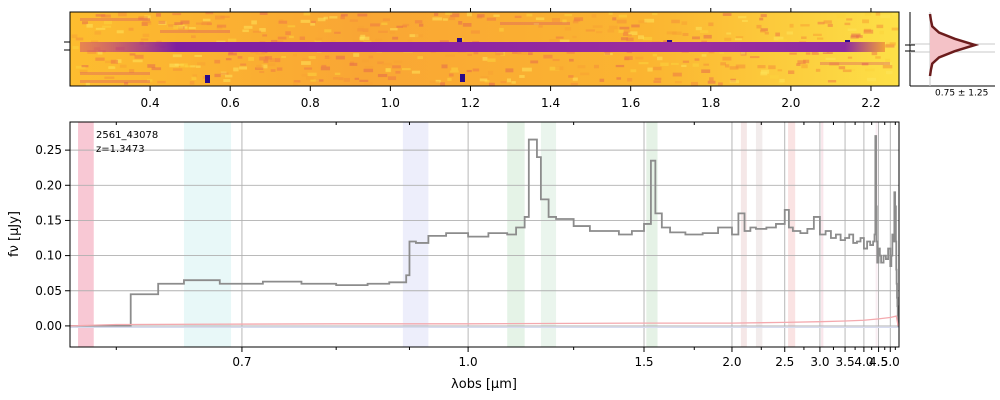 The height and width of the screenshot is (400, 1000). What do you see at coordinates (550, 103) in the screenshot?
I see `heatmap-x-tick-label: 1.4` at bounding box center [550, 103].